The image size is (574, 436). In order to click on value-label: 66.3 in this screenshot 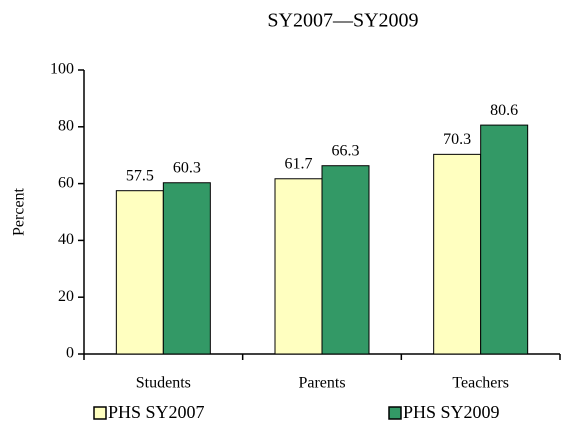, I will do `click(346, 150)`.